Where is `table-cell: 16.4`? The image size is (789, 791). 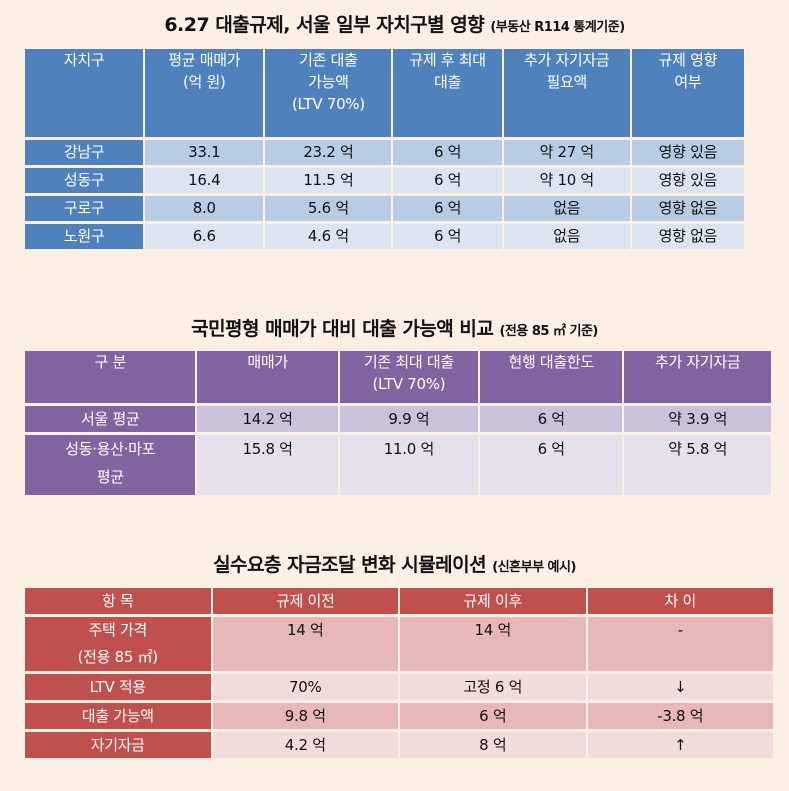 table-cell: 16.4 is located at coordinates (204, 180).